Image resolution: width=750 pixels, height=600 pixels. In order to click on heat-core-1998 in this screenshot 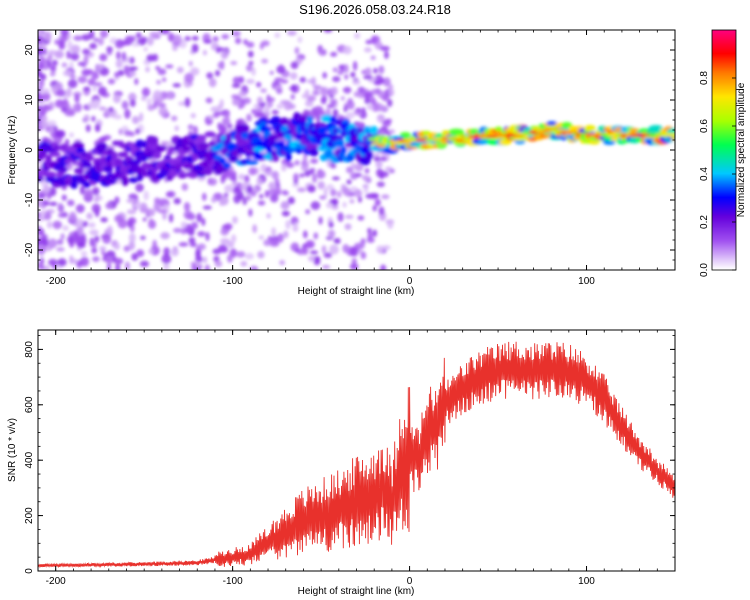, I will do `click(670, 135)`.